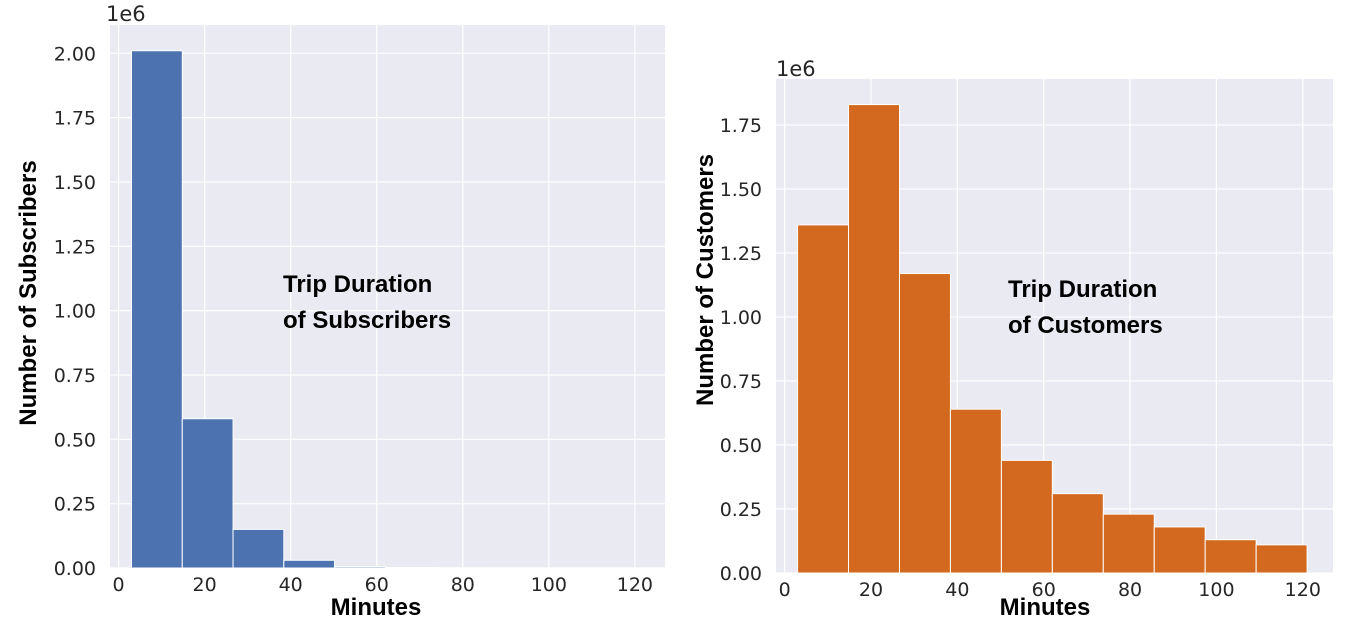 The image size is (1350, 629). What do you see at coordinates (741, 350) in the screenshot?
I see `y-tick-labels: 0.00 0.25 0.50 0.75 1.00 1.25 1.50 1.75` at bounding box center [741, 350].